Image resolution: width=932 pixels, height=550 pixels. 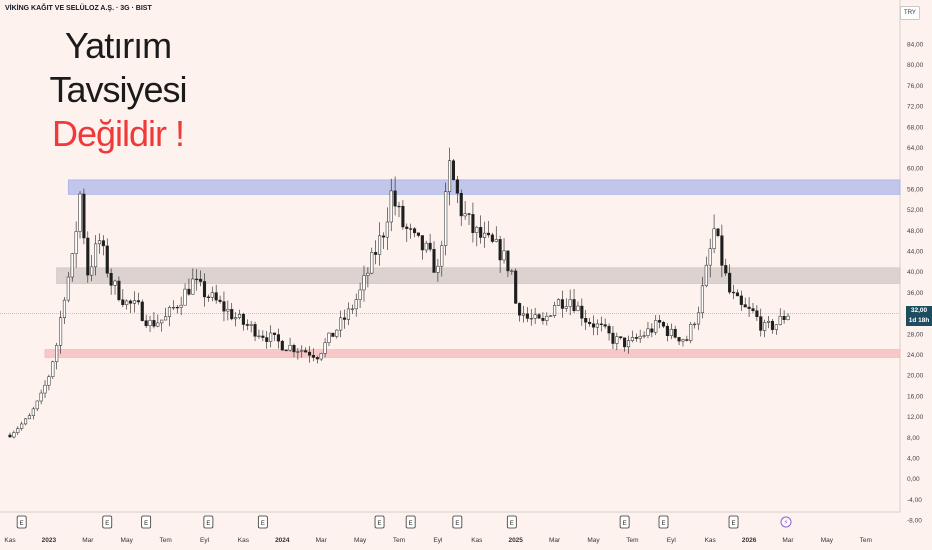 I want to click on last-price-label: 32,00, so click(x=919, y=310).